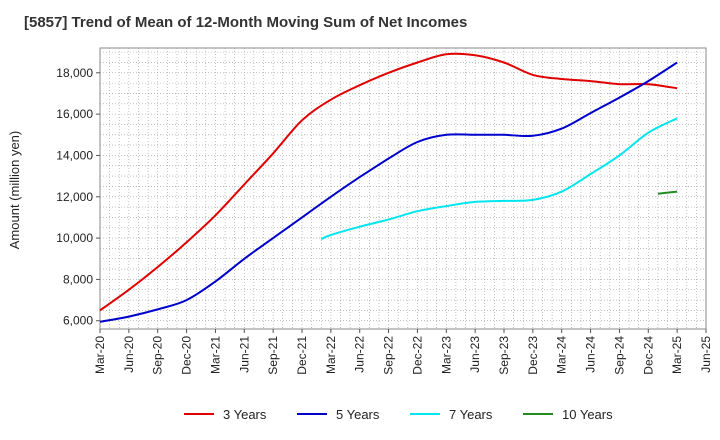 Image resolution: width=720 pixels, height=440 pixels. I want to click on x-tick-label: Jun-23, so click(475, 354).